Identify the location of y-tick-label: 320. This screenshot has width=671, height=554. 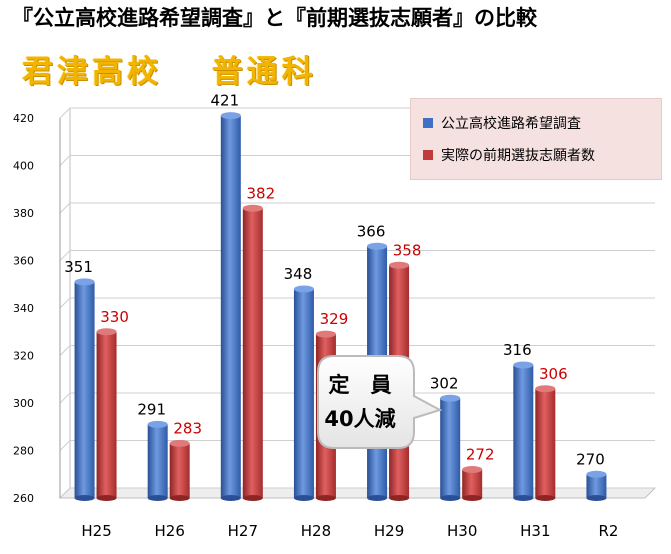
(23, 356).